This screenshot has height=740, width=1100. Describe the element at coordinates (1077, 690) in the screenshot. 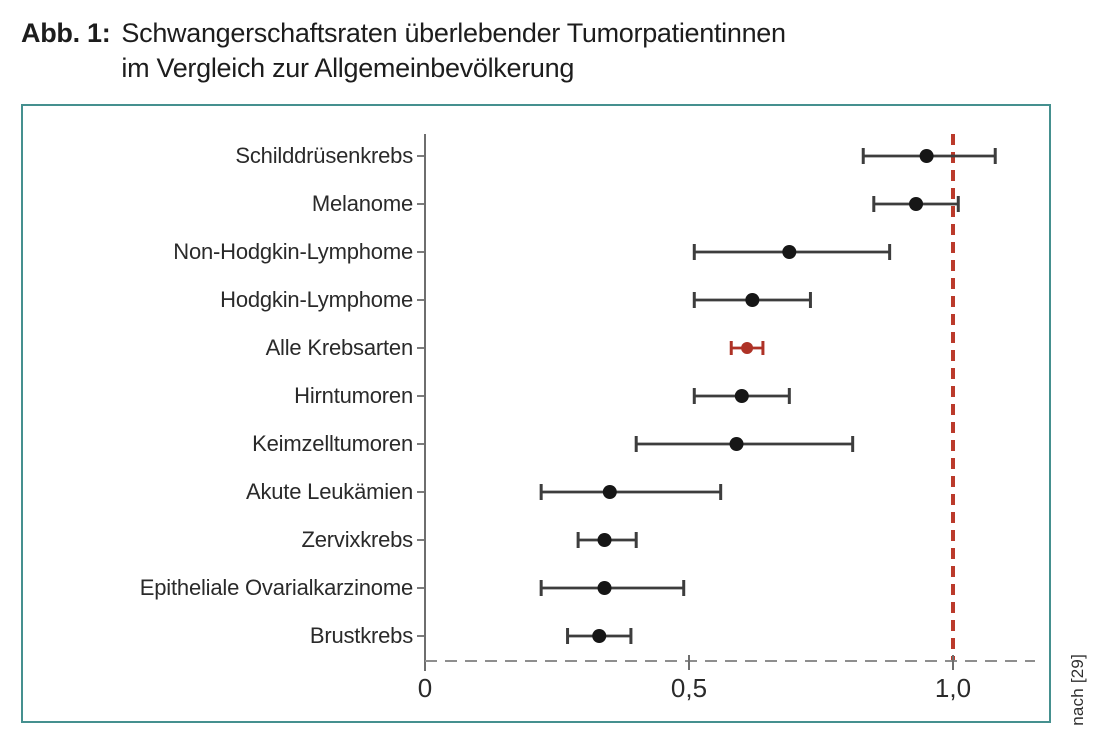

I see `source-note: nach [29]` at that location.